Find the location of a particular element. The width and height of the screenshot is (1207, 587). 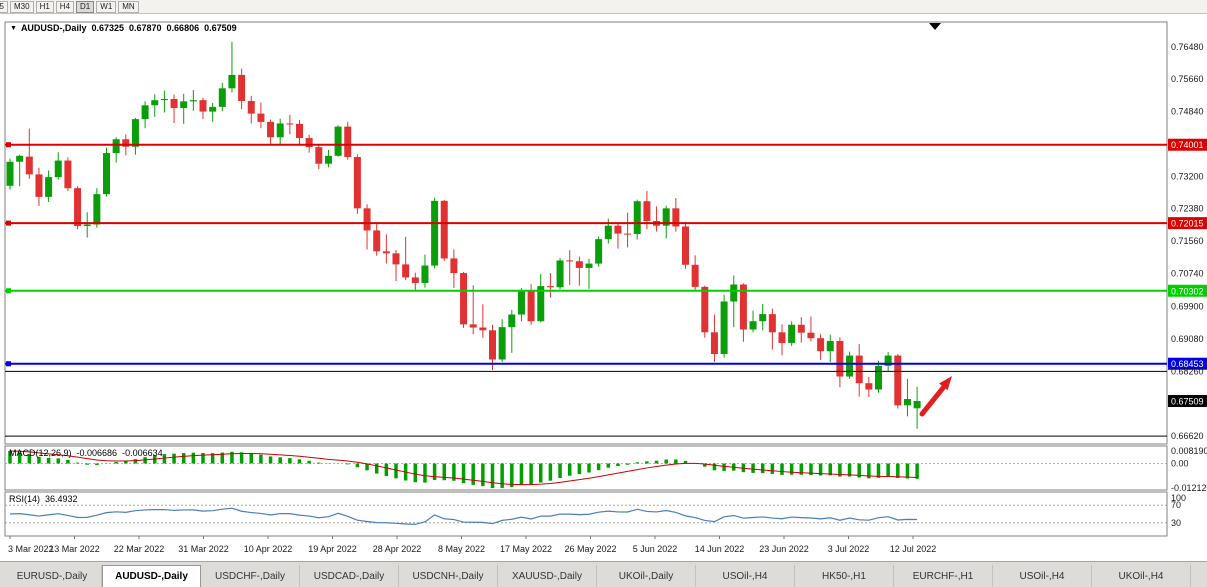

chart-tab-usdchf-daily: USDCHF-,Daily is located at coordinates (250, 576).